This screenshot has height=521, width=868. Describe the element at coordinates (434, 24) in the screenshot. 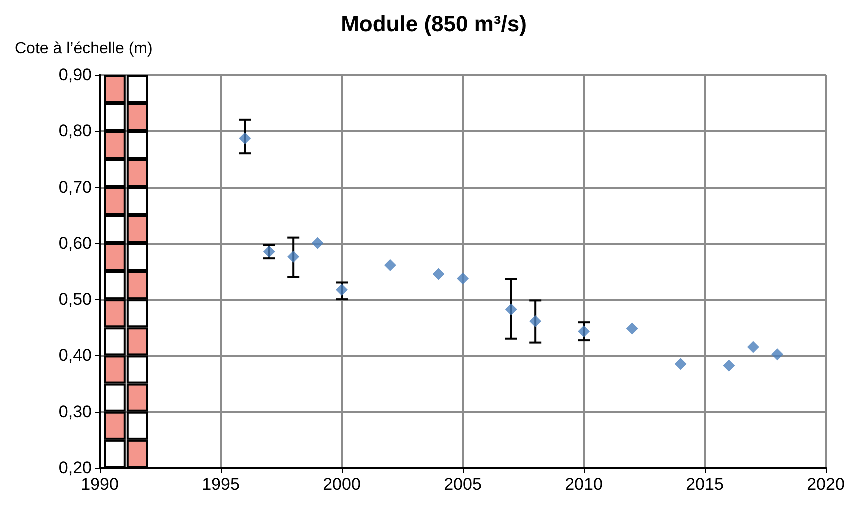

I see `chart-title: Module (850 m³/s)` at that location.